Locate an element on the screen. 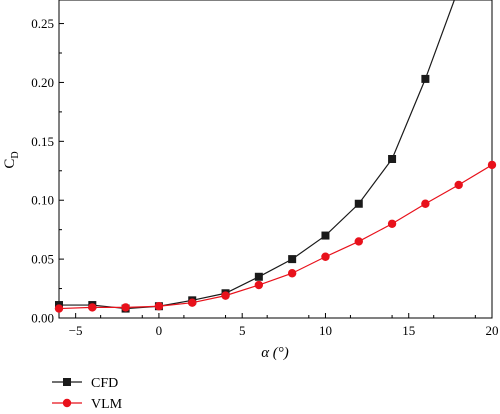 This screenshot has height=414, width=500. legend-marker-cfd is located at coordinates (67, 382).